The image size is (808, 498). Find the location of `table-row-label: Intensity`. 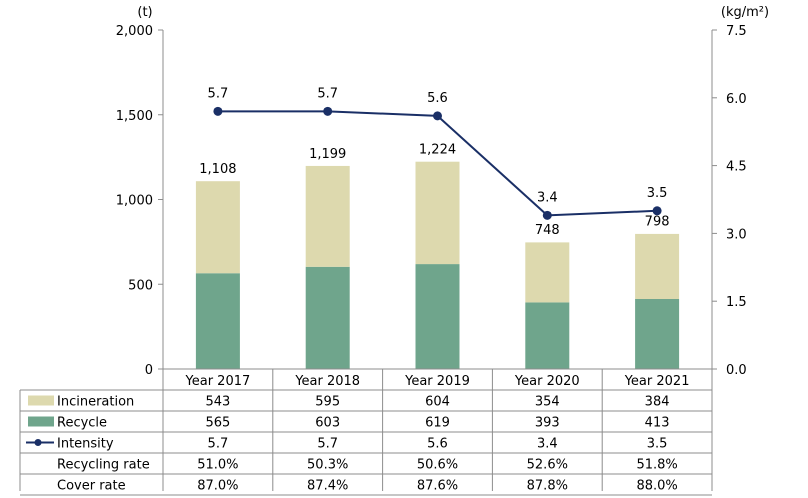

table-row-label: Intensity is located at coordinates (85, 444).